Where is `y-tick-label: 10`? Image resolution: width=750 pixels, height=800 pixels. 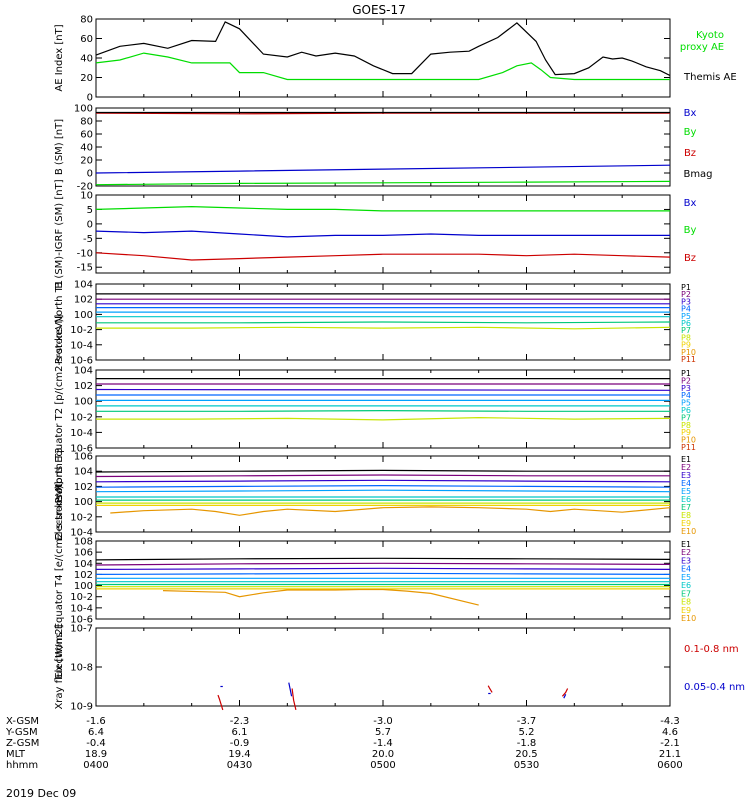
y-tick-label: 10 is located at coordinates (86, 196).